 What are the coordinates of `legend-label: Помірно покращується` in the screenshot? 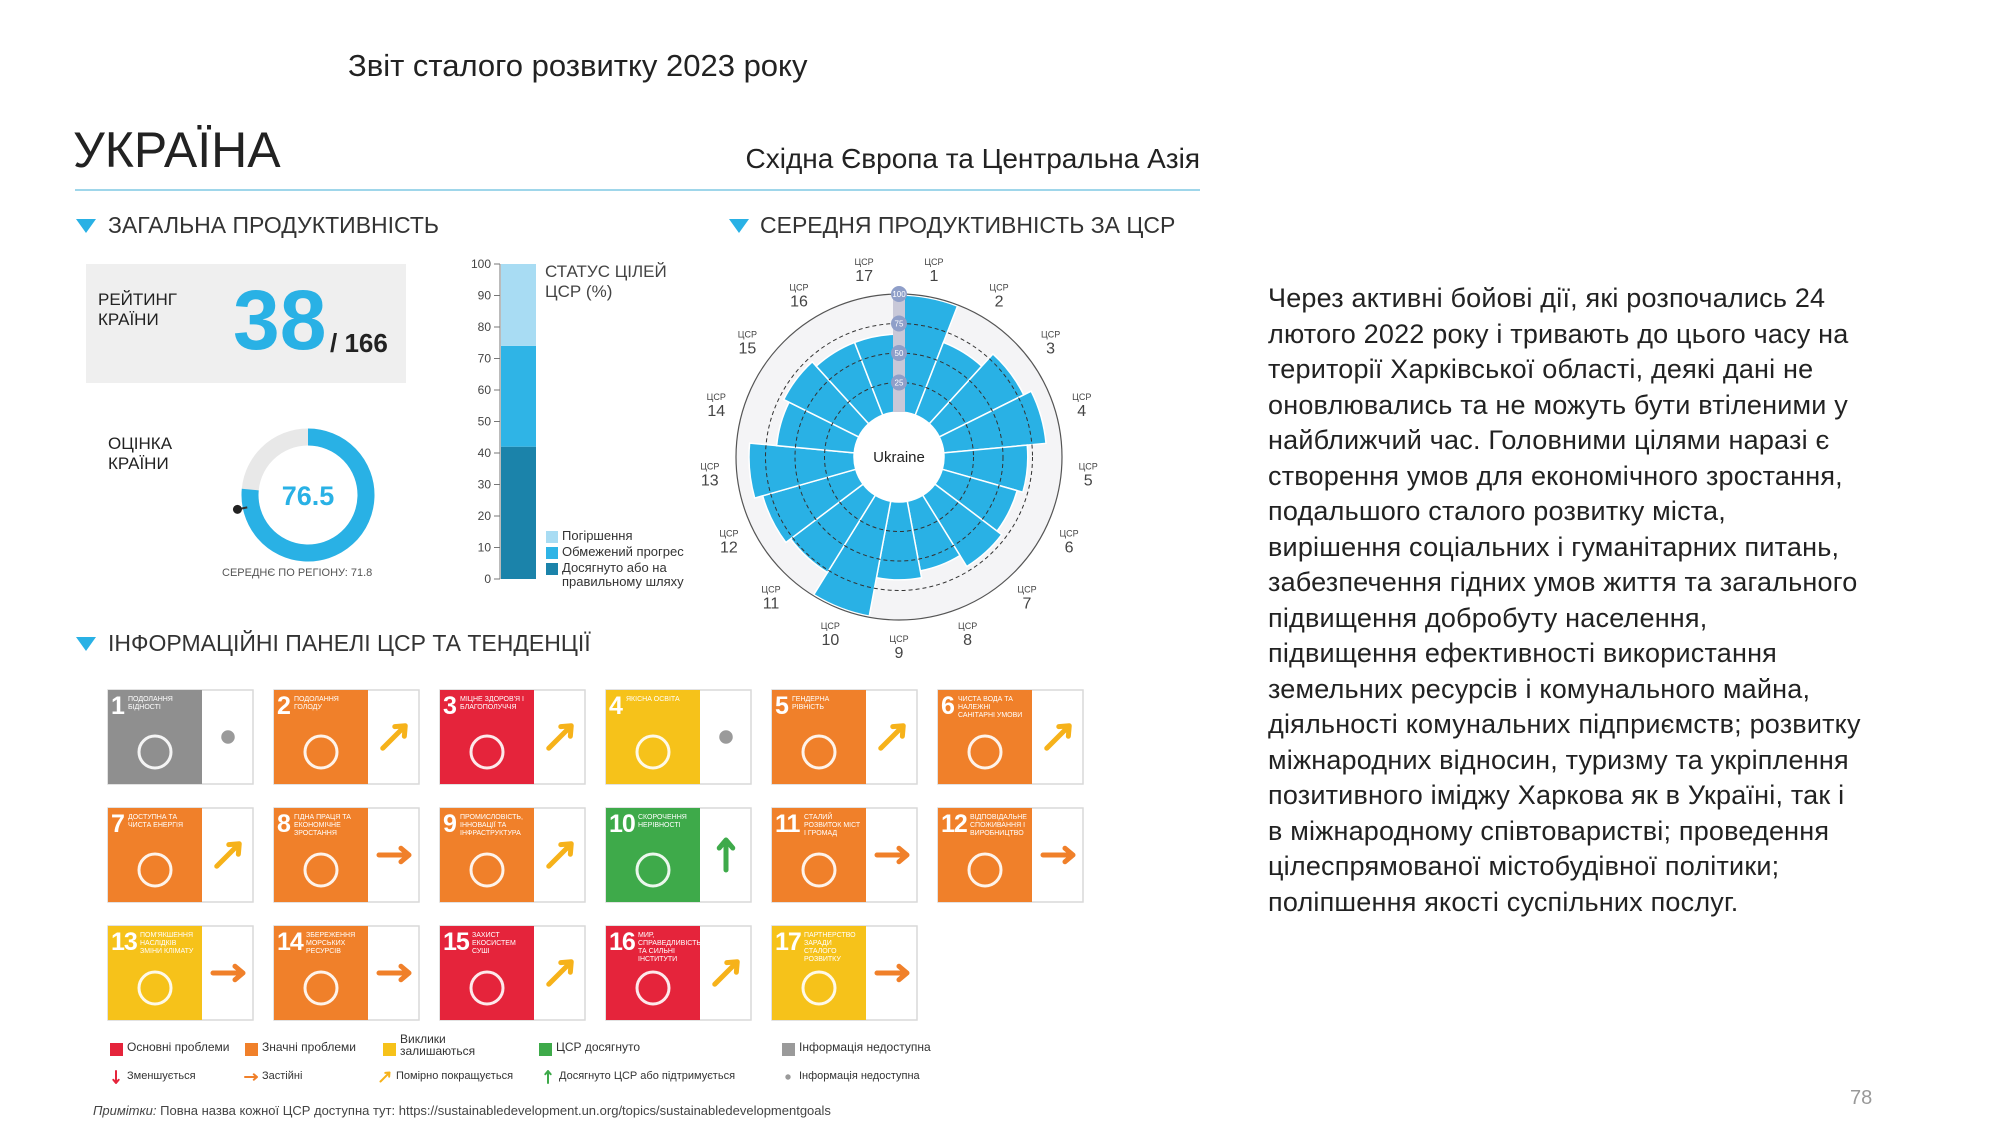 It's located at (455, 1076).